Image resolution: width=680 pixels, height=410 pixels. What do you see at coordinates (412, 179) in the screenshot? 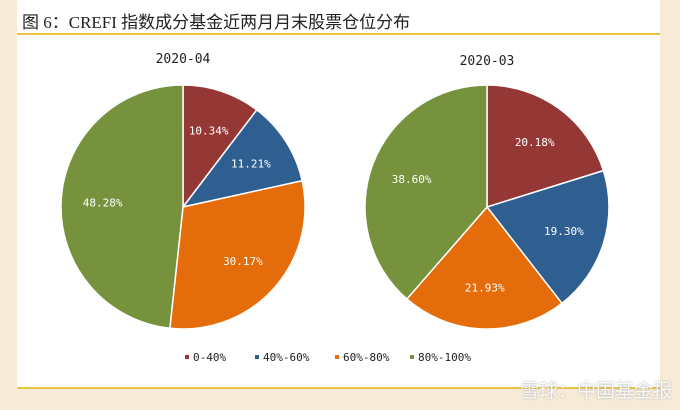
I see `slice-label: 38.60%` at bounding box center [412, 179].